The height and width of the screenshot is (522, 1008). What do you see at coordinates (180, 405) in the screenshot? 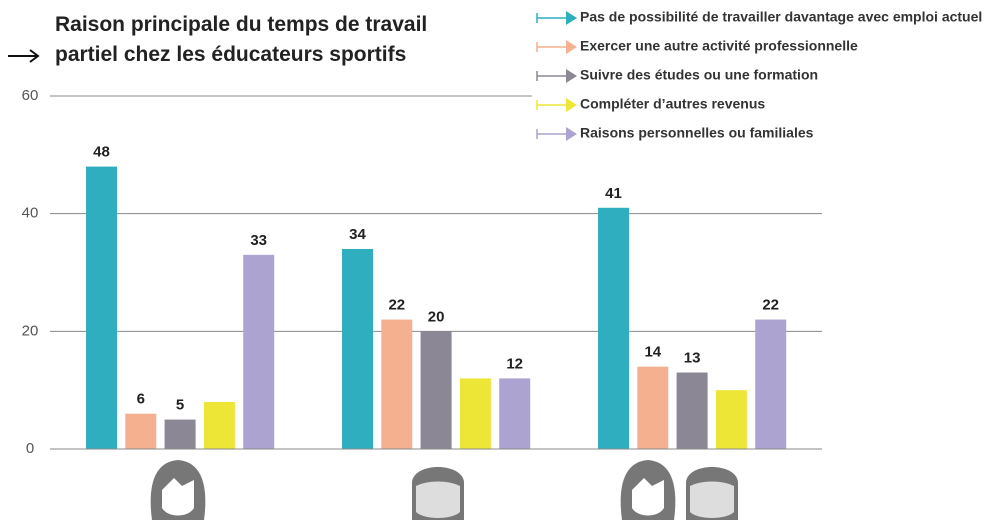
I see `data-label: 5` at bounding box center [180, 405].